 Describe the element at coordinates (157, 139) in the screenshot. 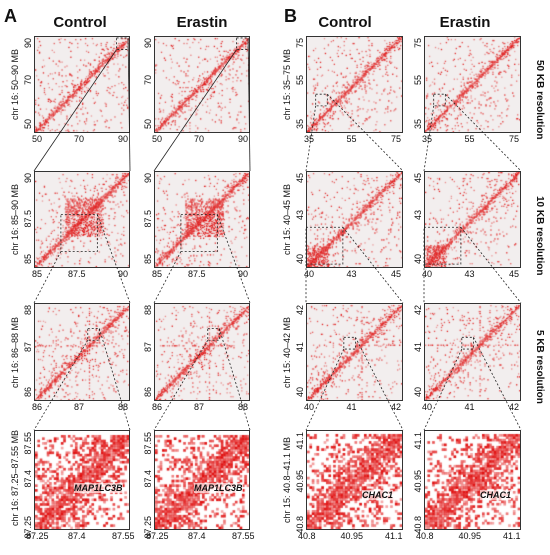

I see `x-tick-label: 50` at that location.